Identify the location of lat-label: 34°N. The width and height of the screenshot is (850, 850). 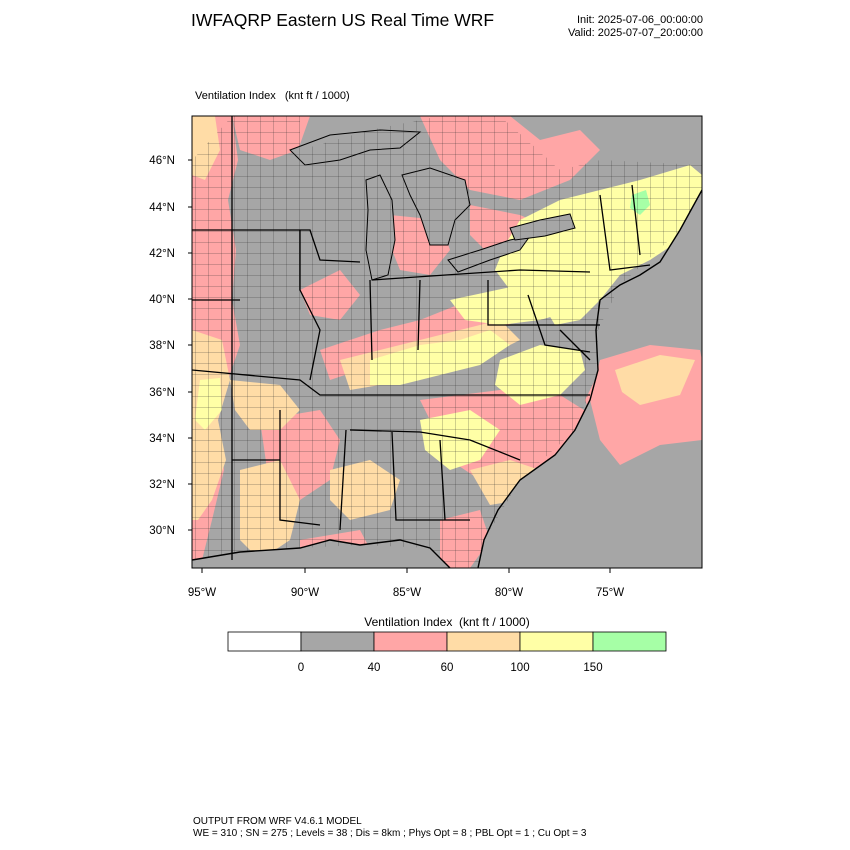
(162, 439).